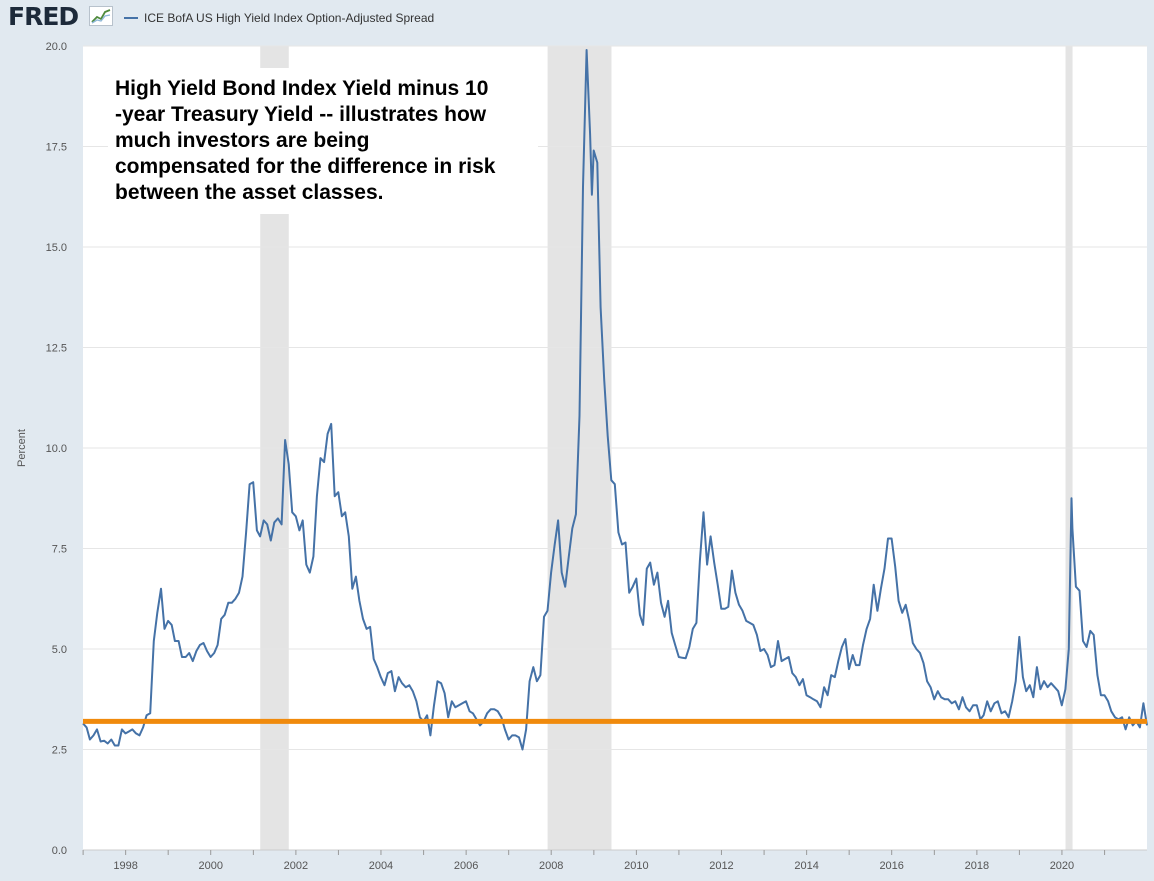  Describe the element at coordinates (806, 866) in the screenshot. I see `x-tick-label: 2014` at that location.